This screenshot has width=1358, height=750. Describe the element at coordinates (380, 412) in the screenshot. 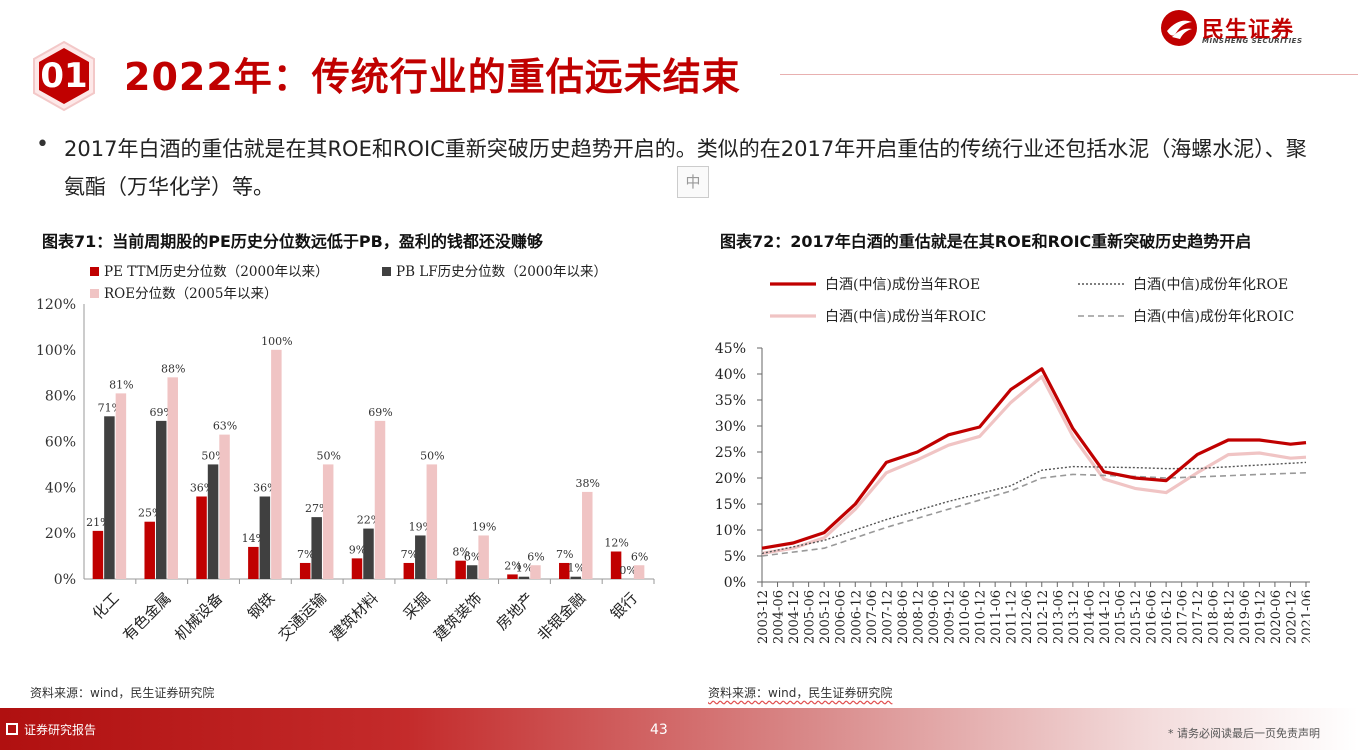

I see `bar-value-label: 69%` at that location.